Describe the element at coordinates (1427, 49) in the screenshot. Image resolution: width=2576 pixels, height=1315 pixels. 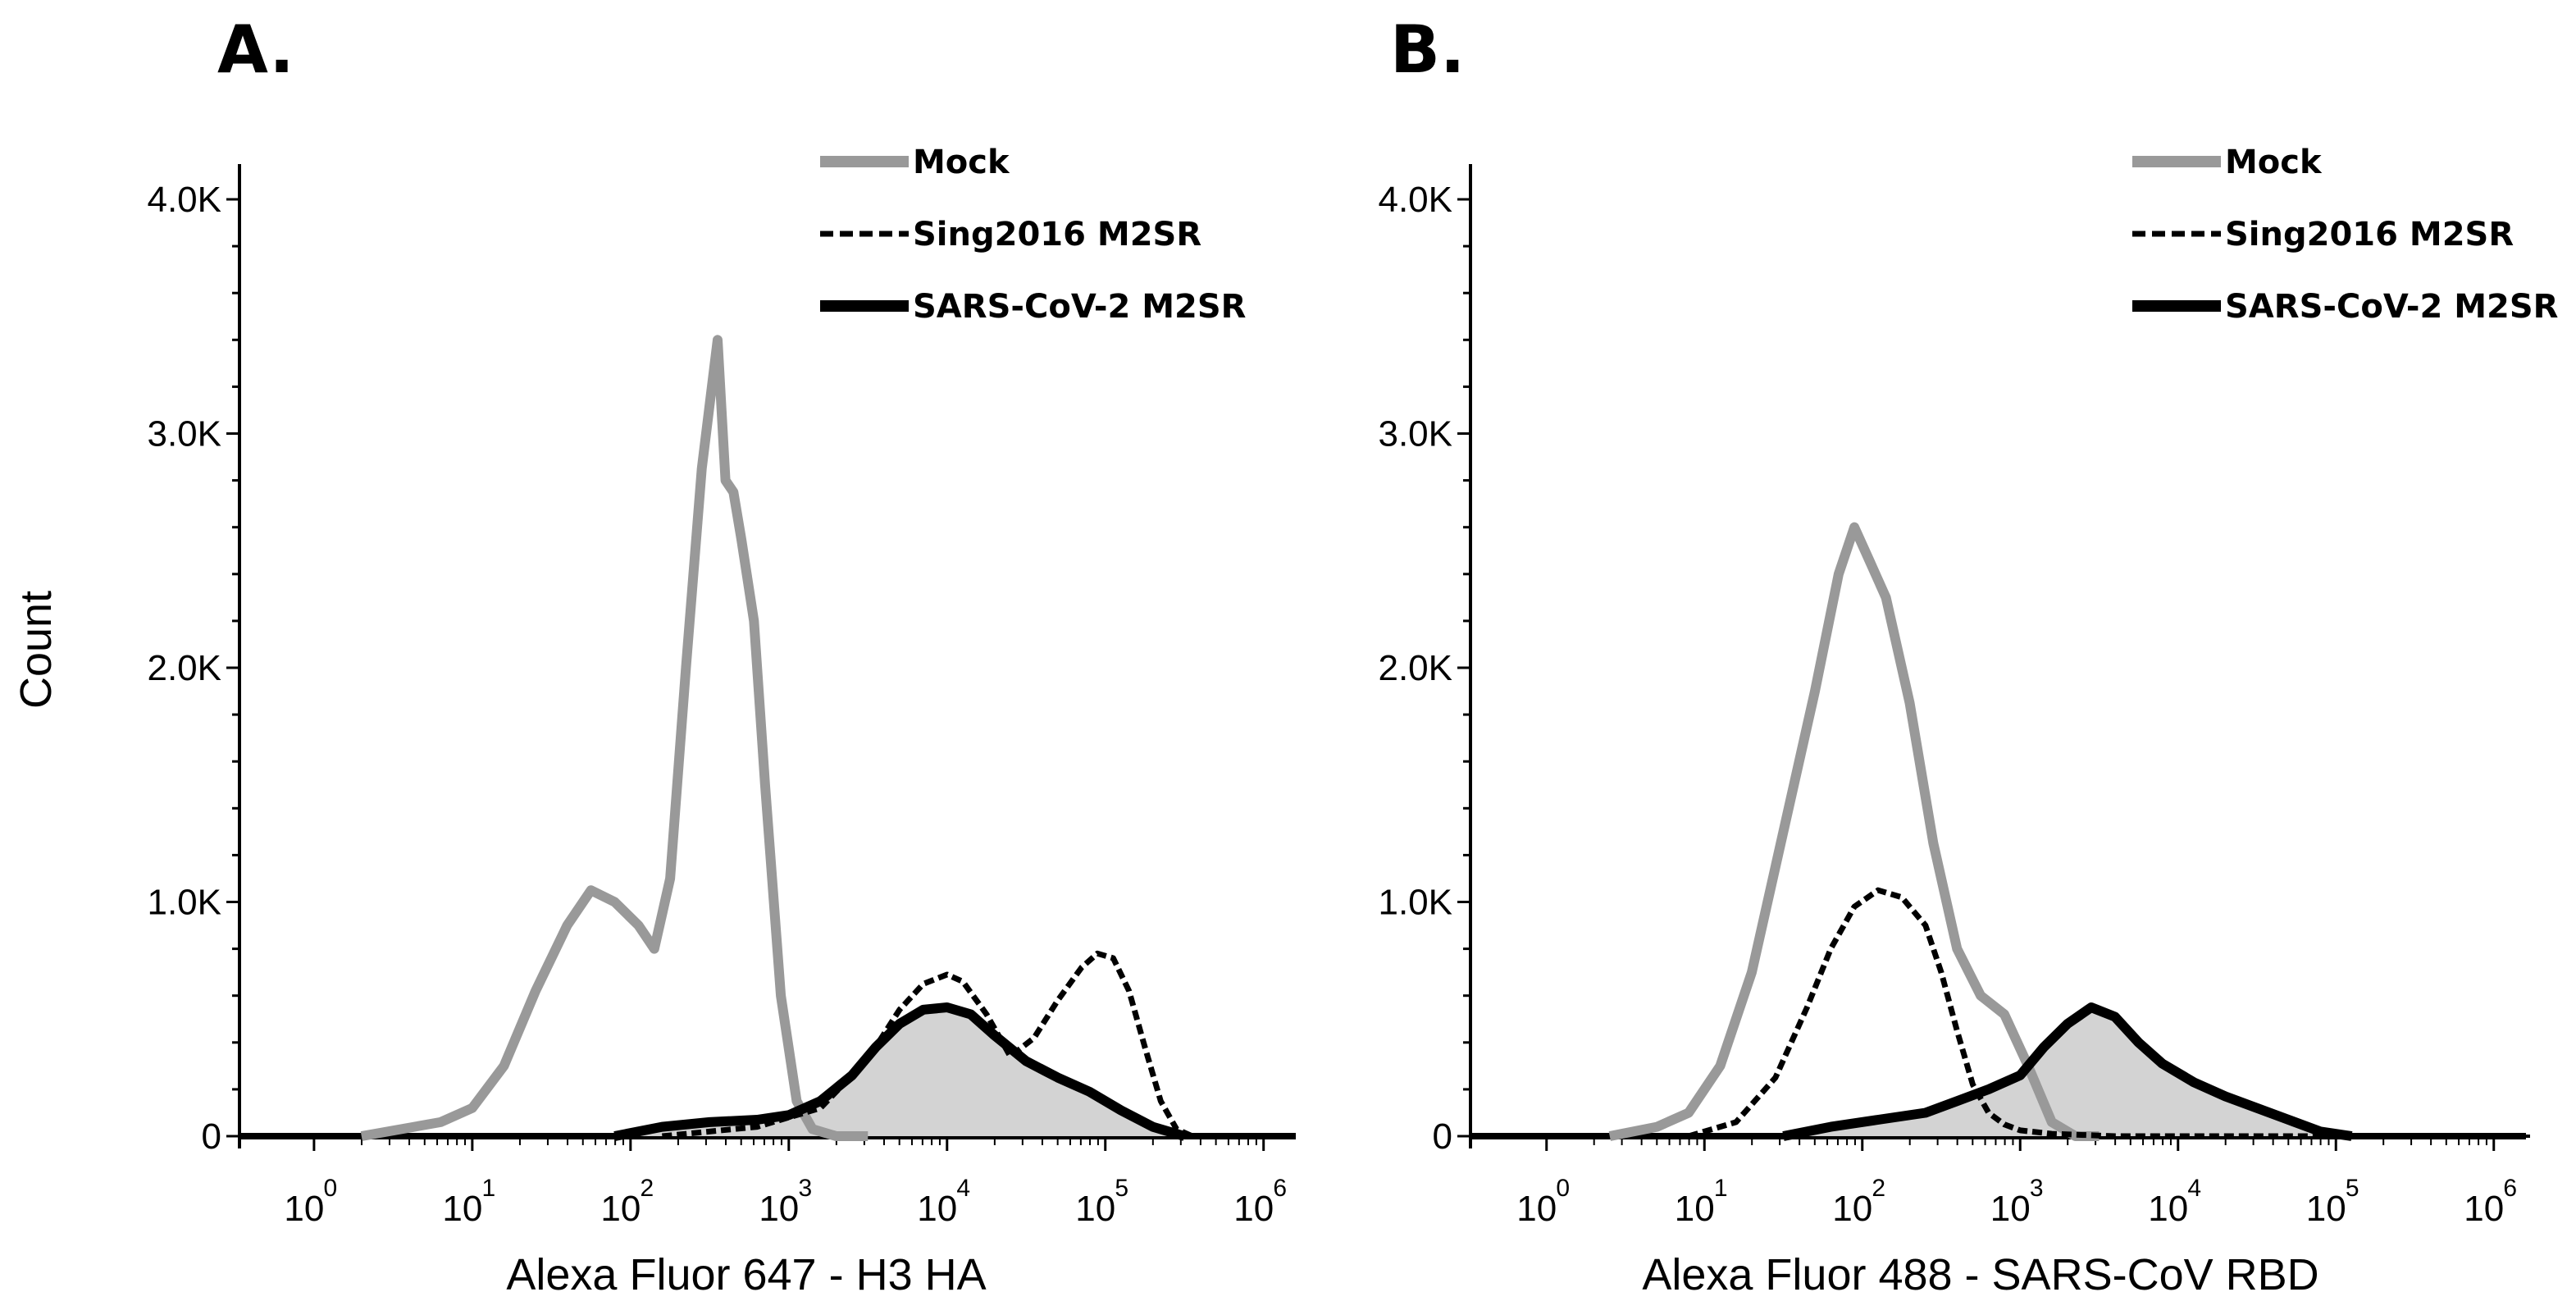
I see `panel-label-b: B.` at that location.